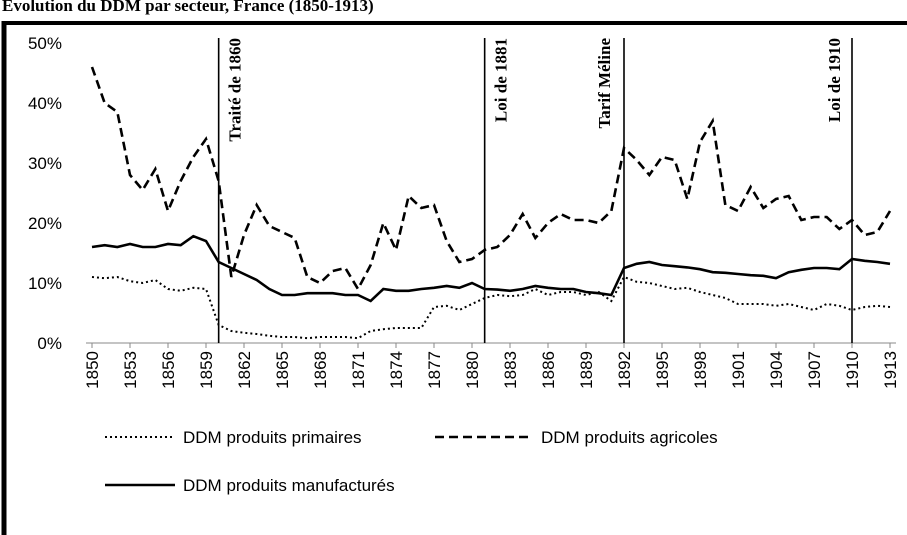 The image size is (907, 535). What do you see at coordinates (358, 370) in the screenshot?
I see `x-tick-label: 1871` at bounding box center [358, 370].